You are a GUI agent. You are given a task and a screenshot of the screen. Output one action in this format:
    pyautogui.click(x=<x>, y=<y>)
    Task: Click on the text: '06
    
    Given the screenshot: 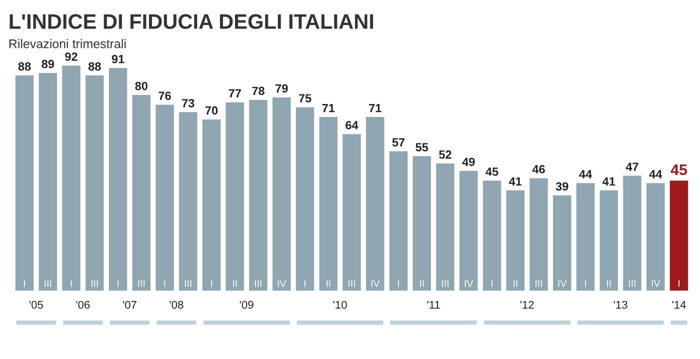 What is the action you would take?
    pyautogui.click(x=83, y=304)
    